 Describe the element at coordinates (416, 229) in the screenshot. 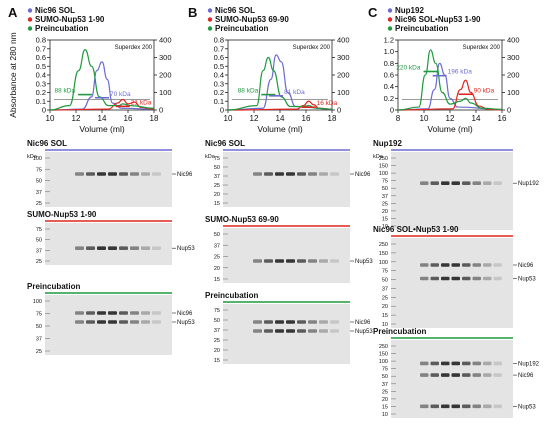

I see `gel-title: Nic96 SOL•Nup53 1-90` at that location.